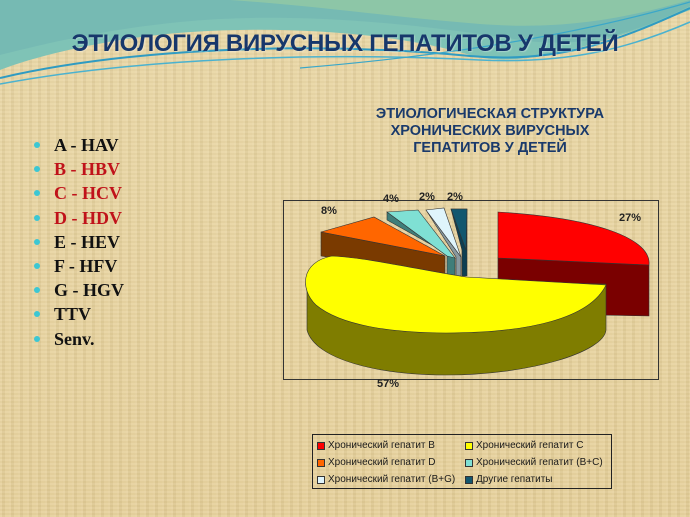  What do you see at coordinates (490, 148) in the screenshot?
I see `chart-title-line: ГЕПАТИТОВ У ДЕТЕЙ` at bounding box center [490, 148].